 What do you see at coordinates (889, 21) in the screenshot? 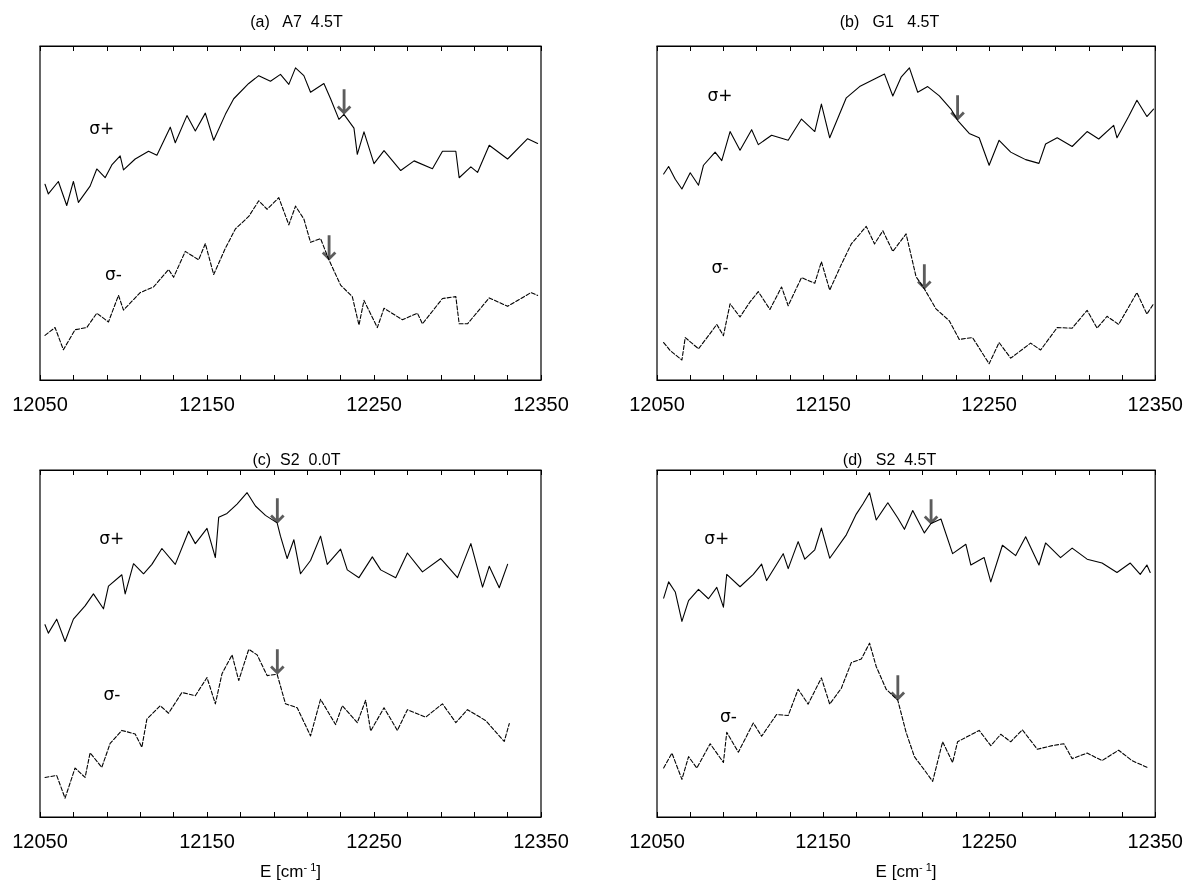
I see `chart-title: (b) G1 4.5T` at bounding box center [889, 21].